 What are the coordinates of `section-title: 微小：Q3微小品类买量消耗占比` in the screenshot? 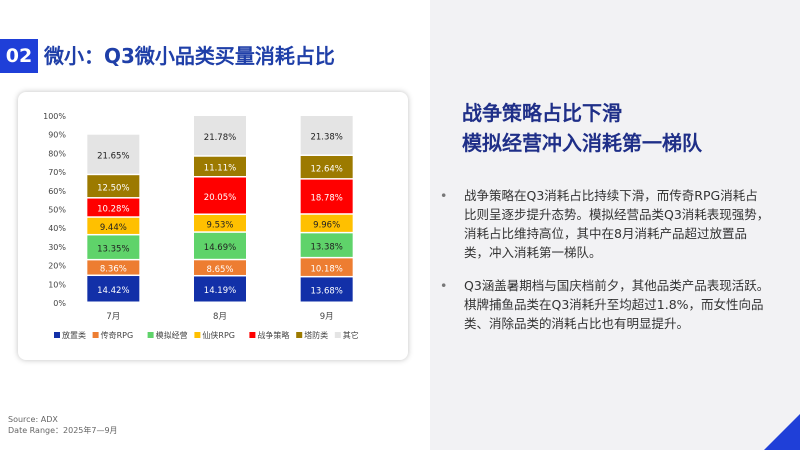 It's located at (189, 56).